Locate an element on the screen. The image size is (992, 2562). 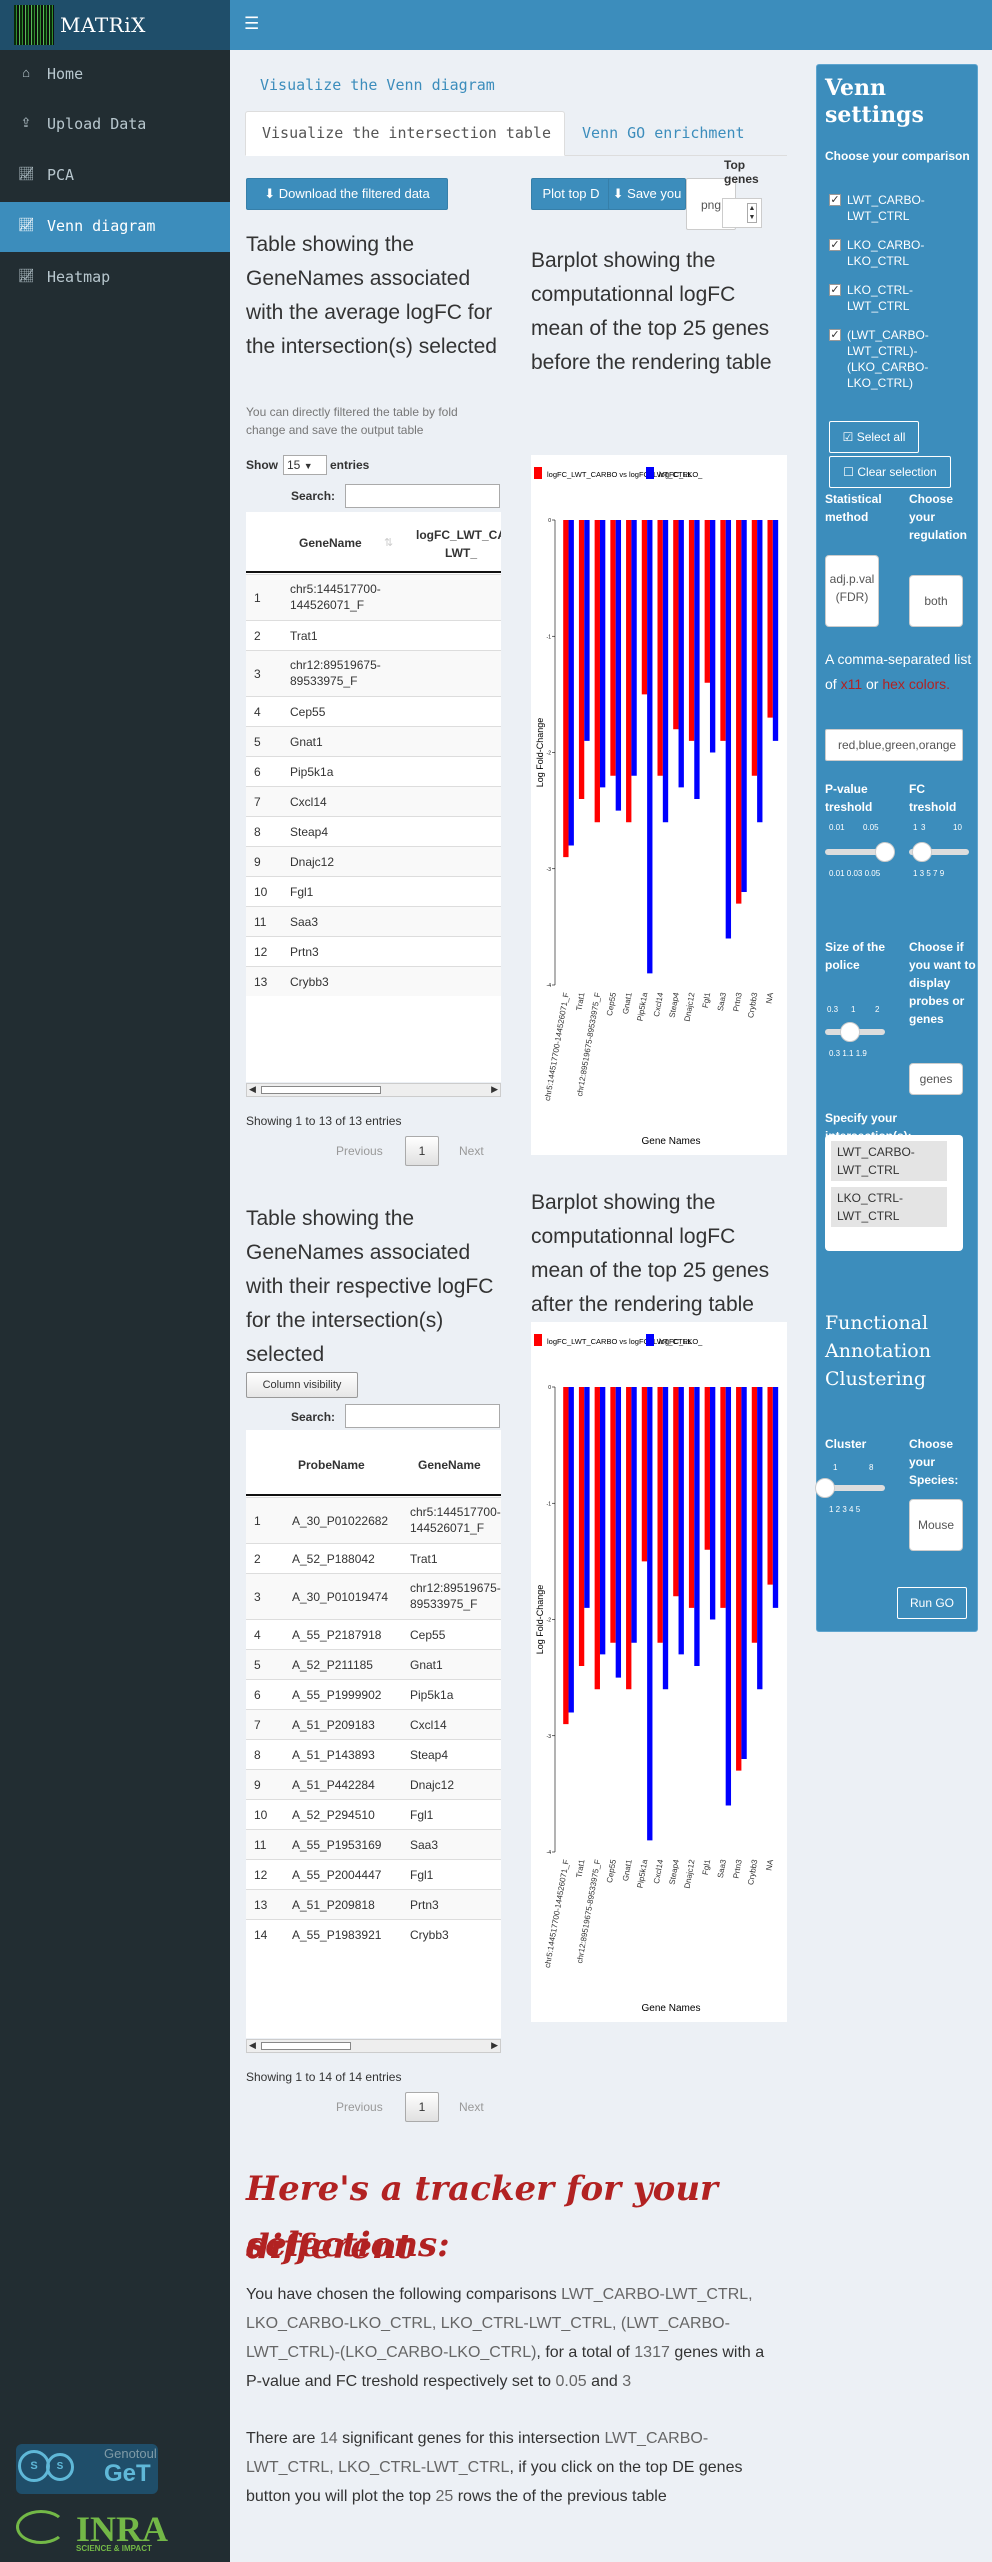
sidebar-item-upload: ⇪ Upload Data is located at coordinates (115, 125).